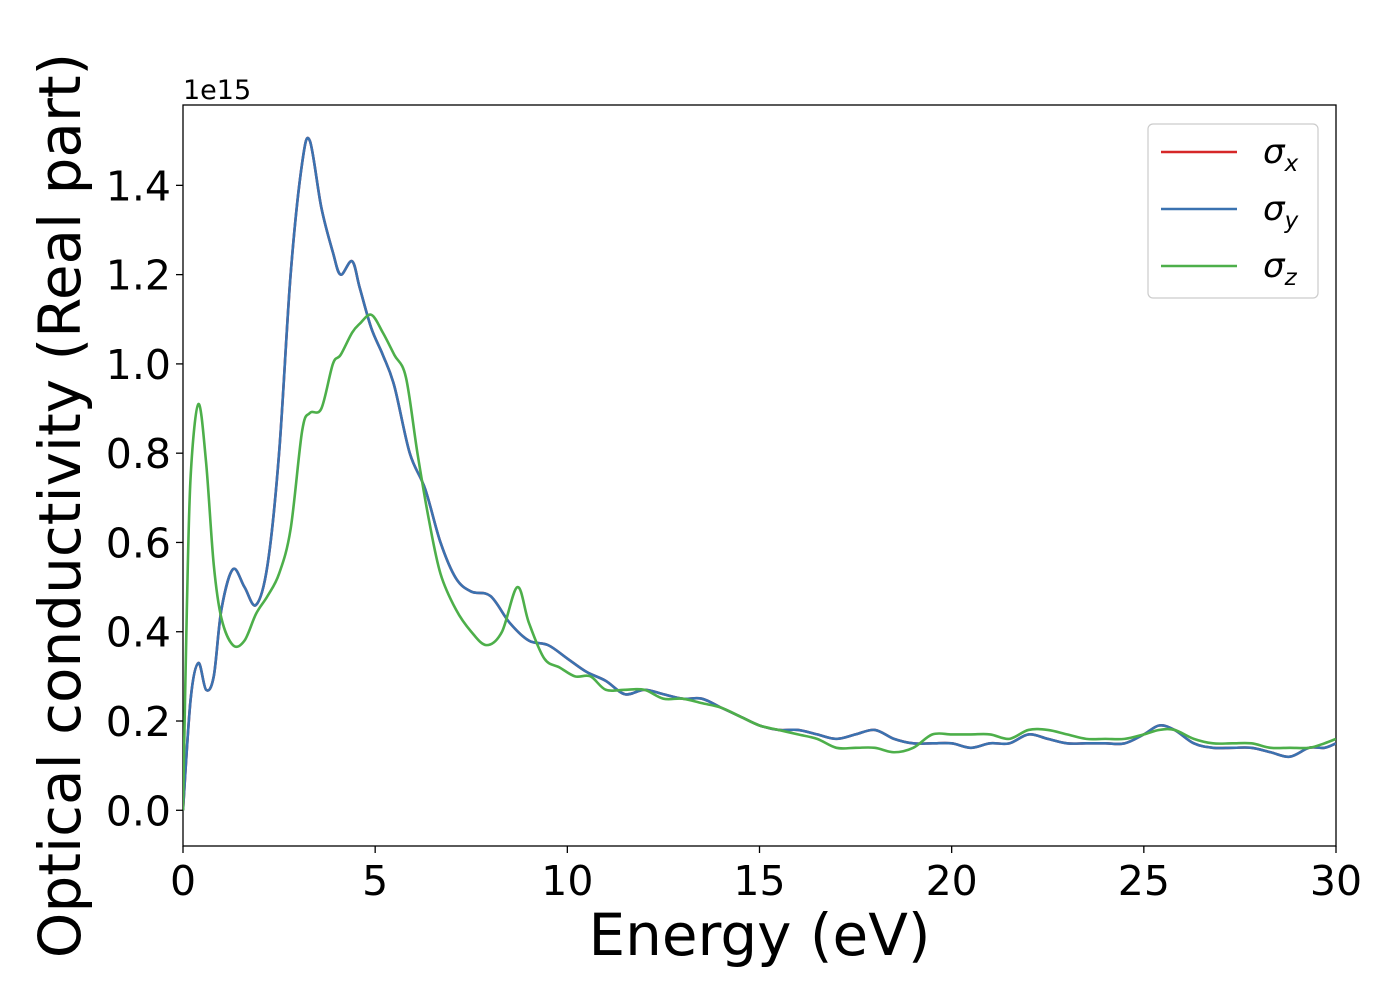  What do you see at coordinates (138, 276) in the screenshot?
I see `y-tick-label: 1.2` at bounding box center [138, 276].